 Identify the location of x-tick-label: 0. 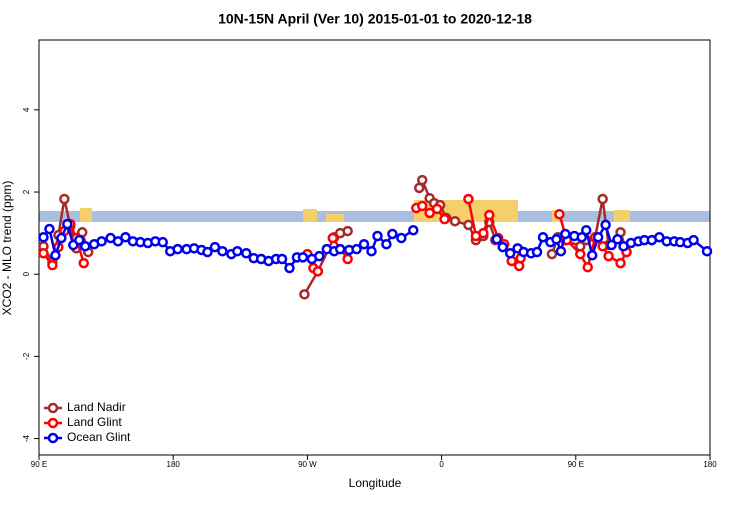
(441, 464).